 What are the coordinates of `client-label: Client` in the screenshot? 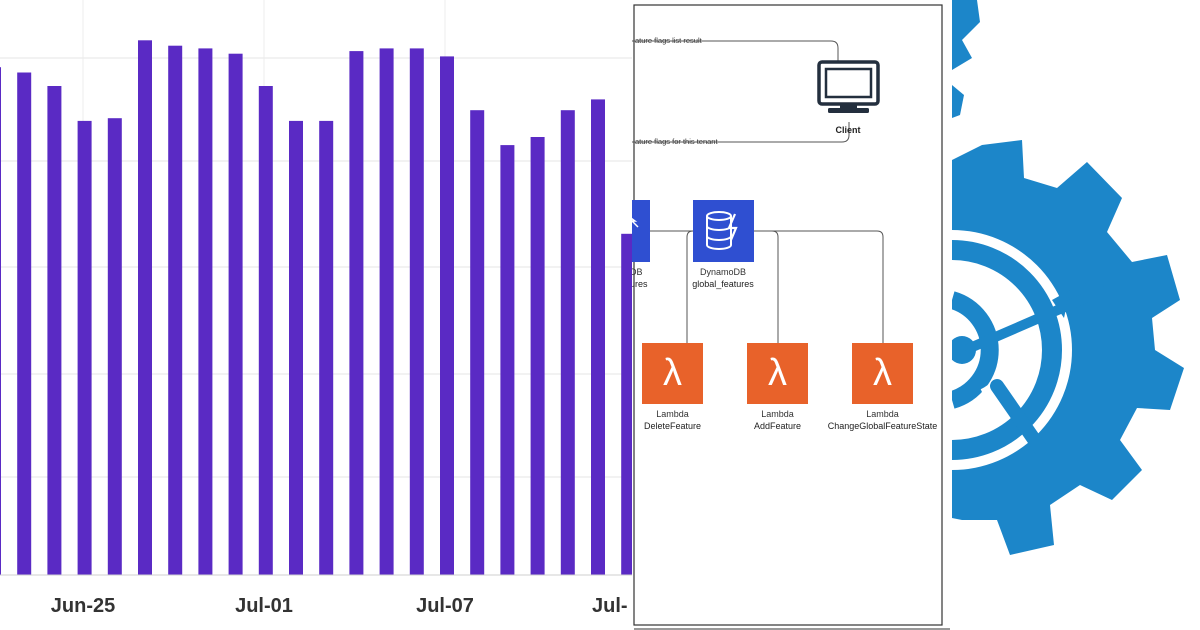 It's located at (847, 130).